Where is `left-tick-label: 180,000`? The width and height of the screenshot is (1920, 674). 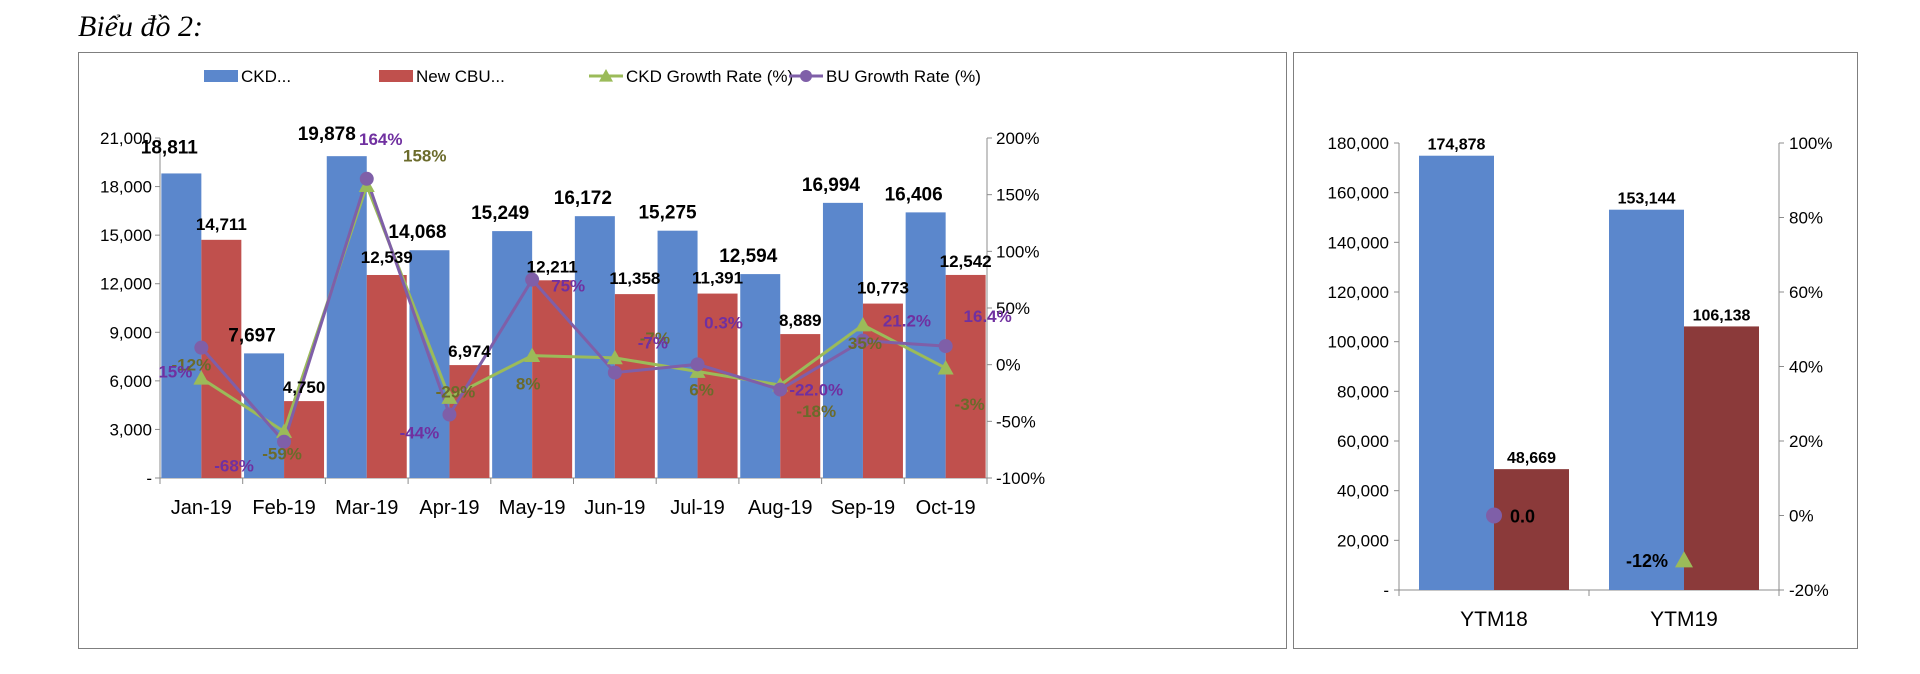 left-tick-label: 180,000 is located at coordinates (1358, 143).